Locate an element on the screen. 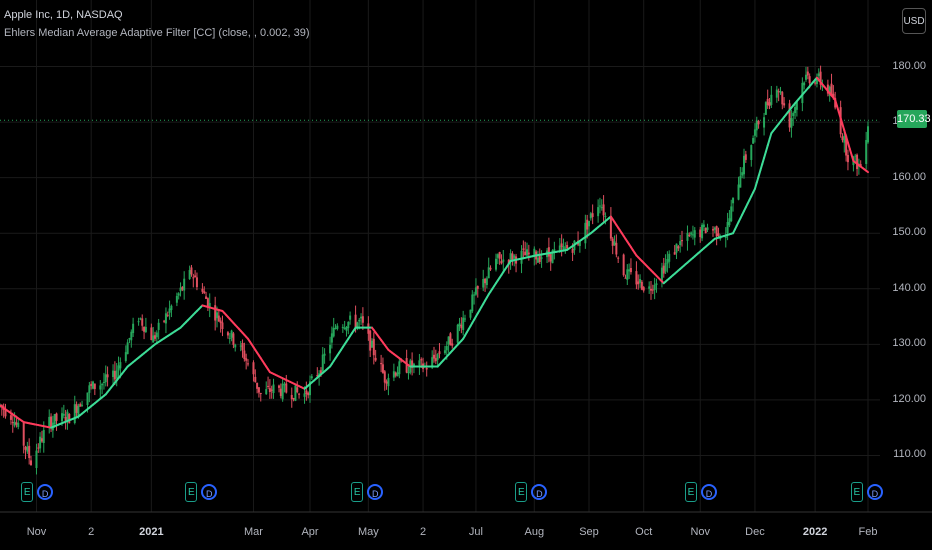  time-tick-label: 2022 is located at coordinates (815, 532).